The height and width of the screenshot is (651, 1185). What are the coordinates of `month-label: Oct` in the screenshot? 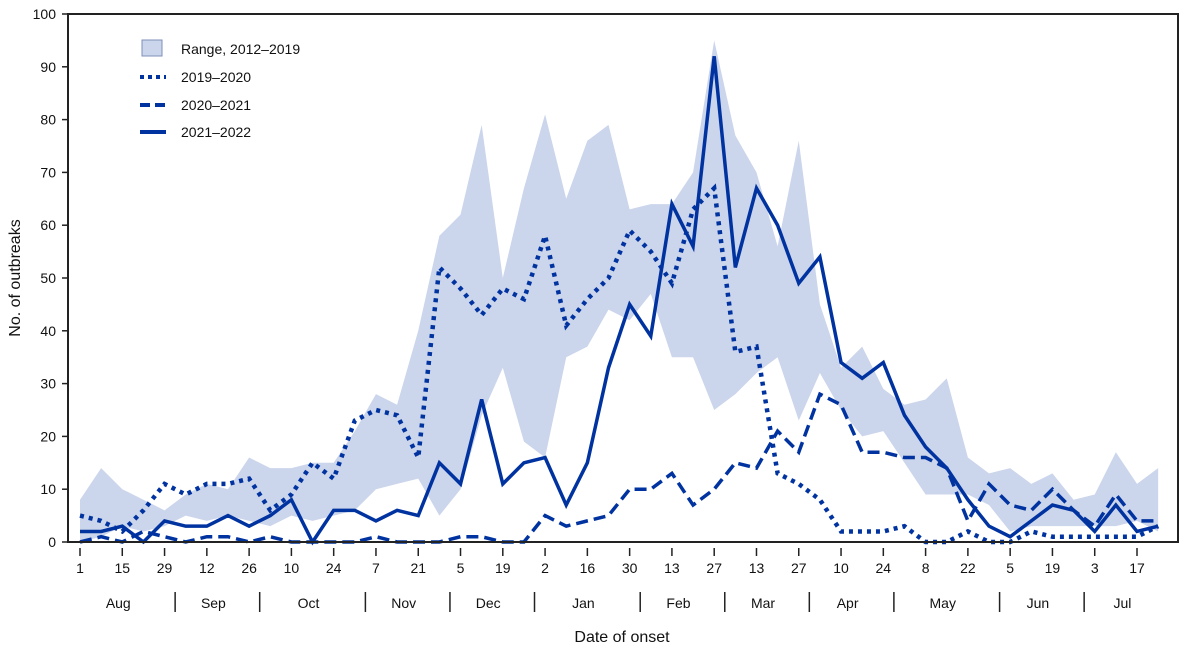 It's located at (309, 603).